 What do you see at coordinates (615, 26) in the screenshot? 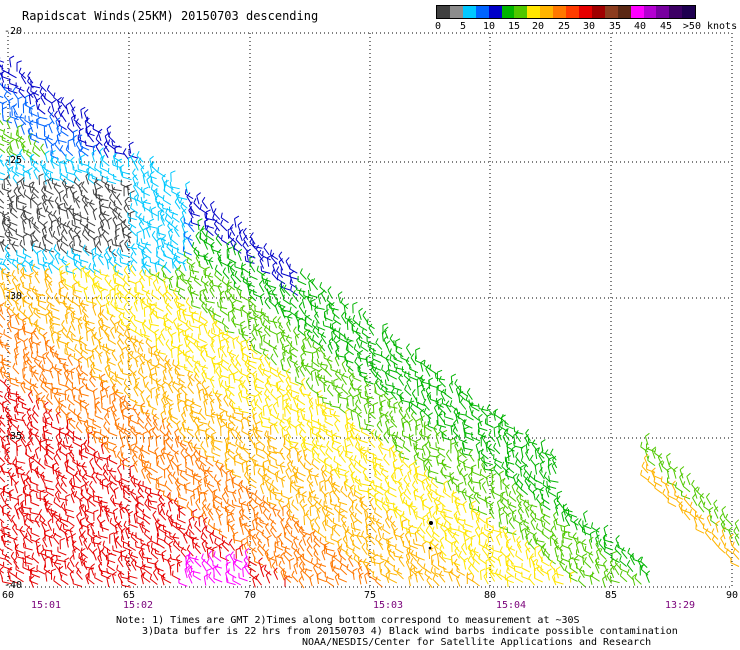
I see `colorbar-label: 35` at bounding box center [615, 26].